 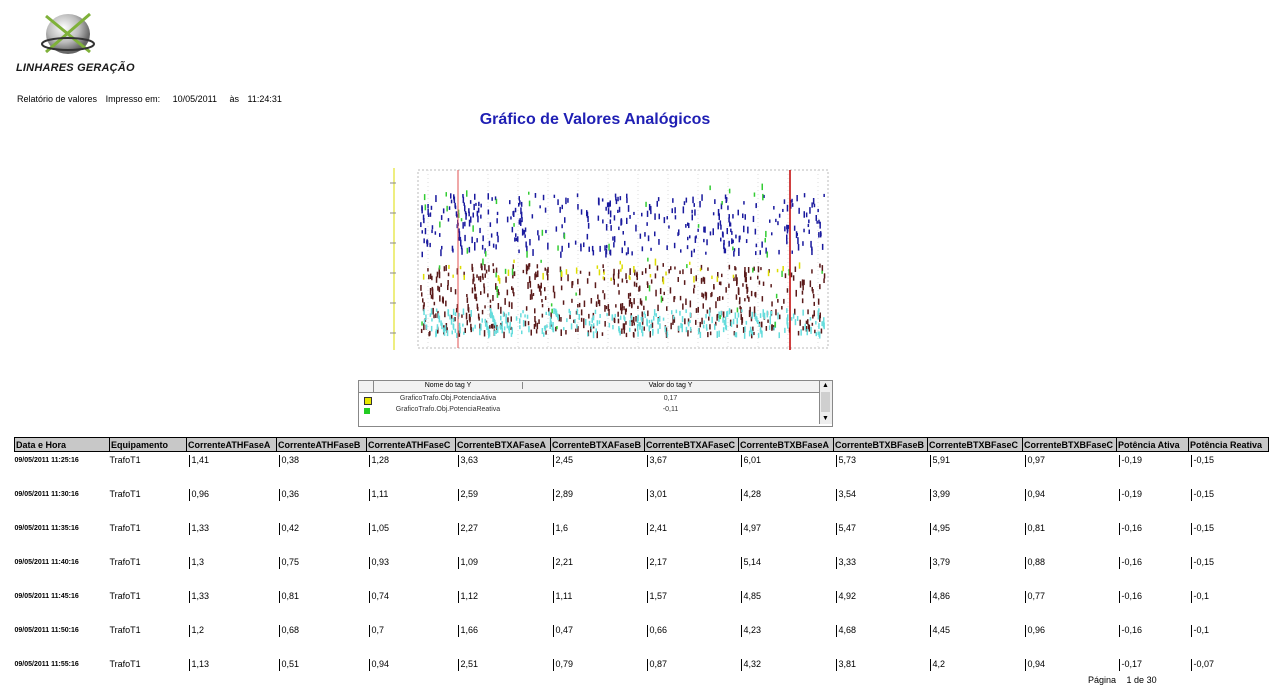 What do you see at coordinates (825, 418) in the screenshot?
I see `scroll-down-icon: ▼` at bounding box center [825, 418].